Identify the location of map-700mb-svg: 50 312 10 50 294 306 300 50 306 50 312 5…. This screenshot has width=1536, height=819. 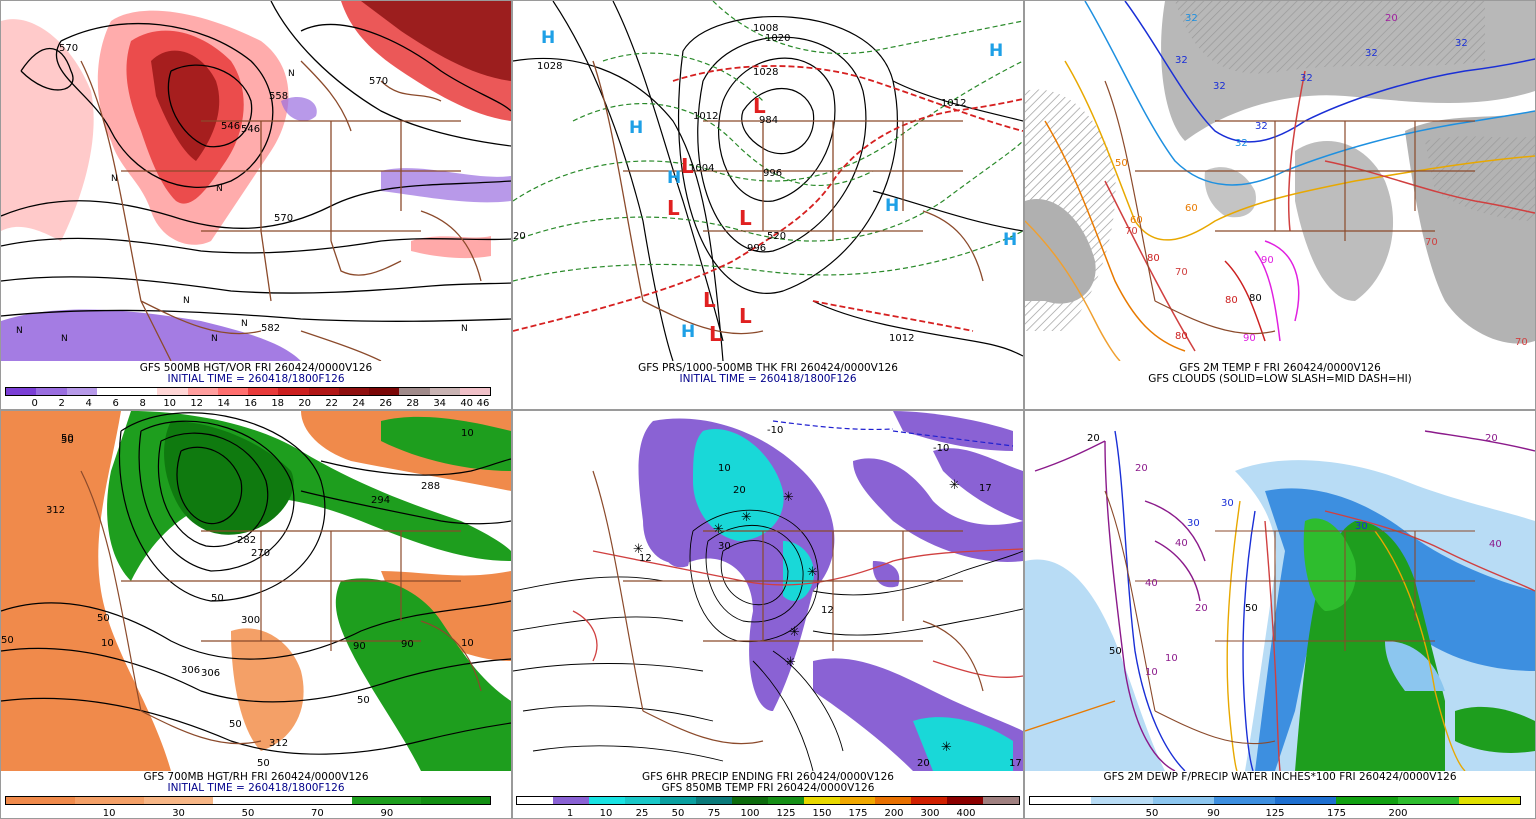
(256, 591).